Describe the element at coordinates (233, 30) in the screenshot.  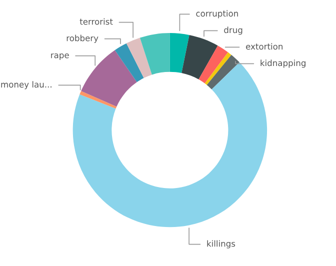
I see `slice-label: drug` at that location.